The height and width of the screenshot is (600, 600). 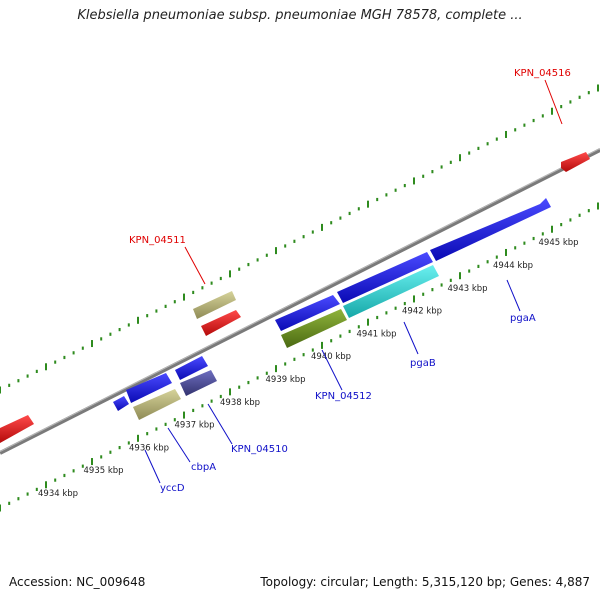 I want to click on gene-arrow-blue-small, so click(x=121, y=403).